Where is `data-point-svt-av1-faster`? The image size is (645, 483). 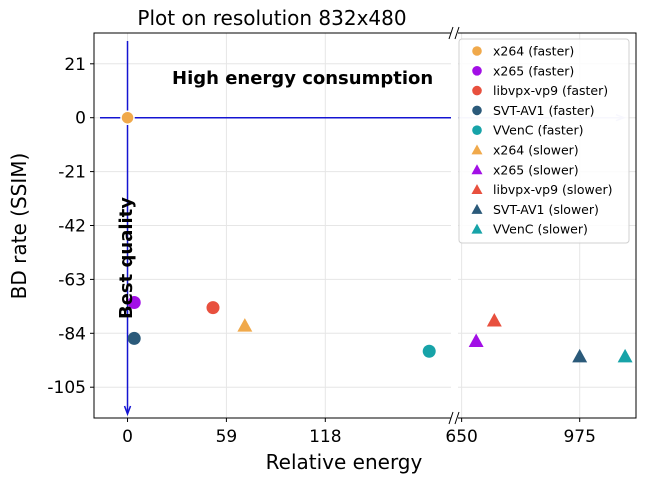 data-point-svt-av1-faster is located at coordinates (134, 338).